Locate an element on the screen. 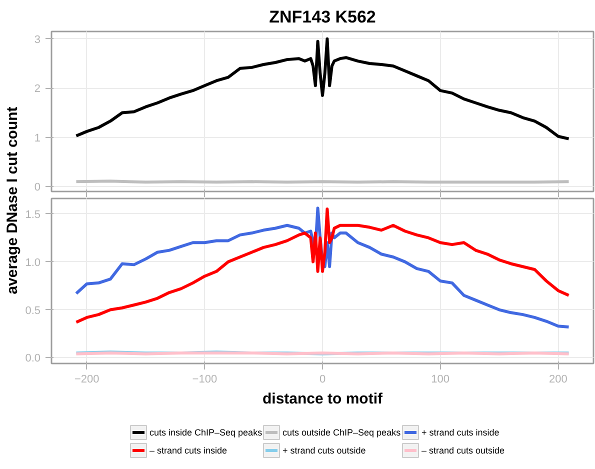  y-axis-title: average DNase I cut count is located at coordinates (13, 200).